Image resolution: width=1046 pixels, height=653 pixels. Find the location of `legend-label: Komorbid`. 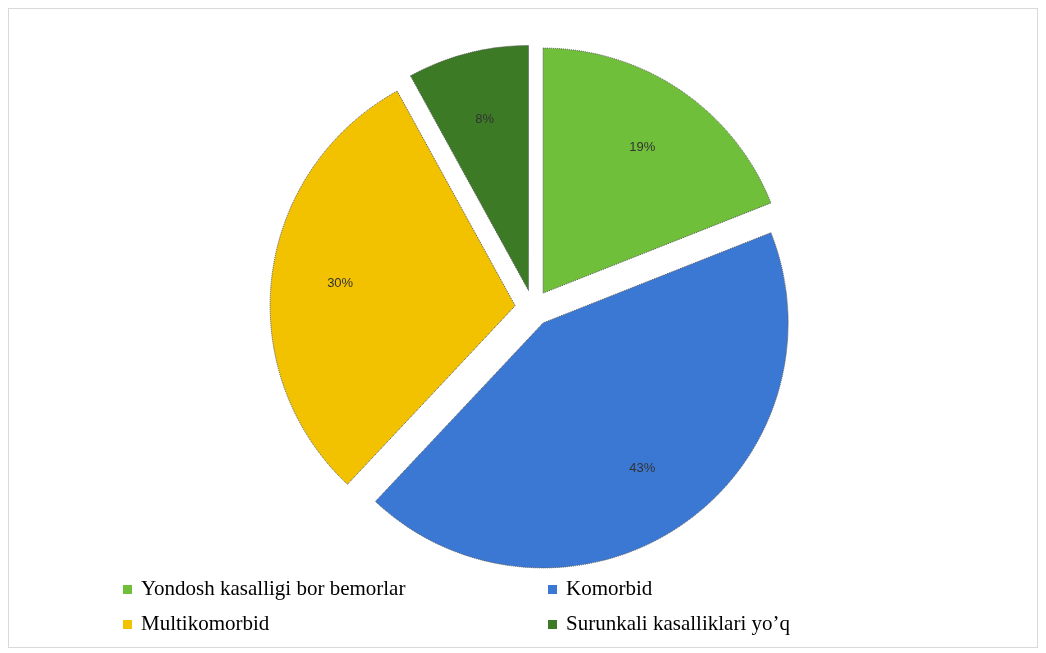

legend-label: Komorbid is located at coordinates (609, 587).